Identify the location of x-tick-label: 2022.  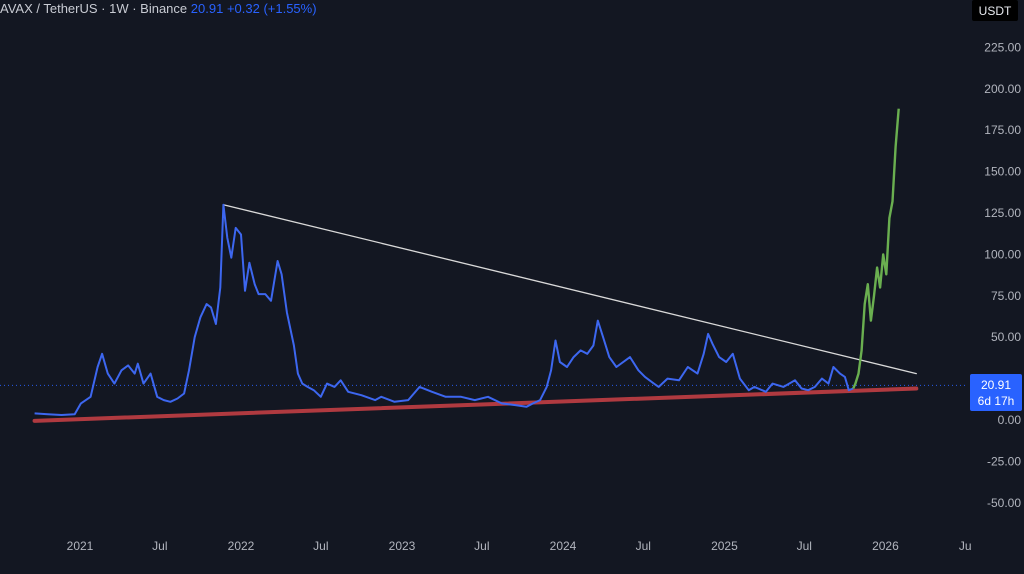
(241, 546).